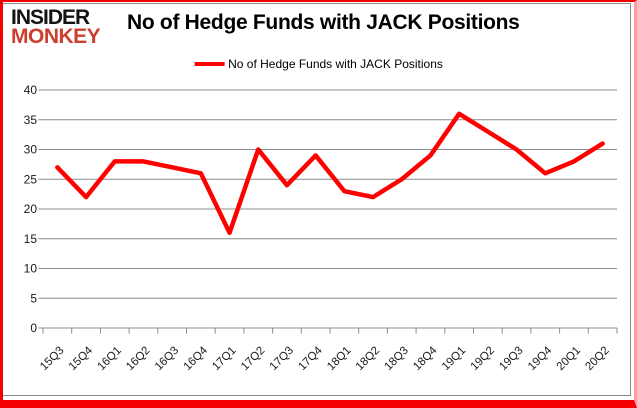 This screenshot has width=637, height=408. What do you see at coordinates (31, 90) in the screenshot?
I see `y-tick-label: 40` at bounding box center [31, 90].